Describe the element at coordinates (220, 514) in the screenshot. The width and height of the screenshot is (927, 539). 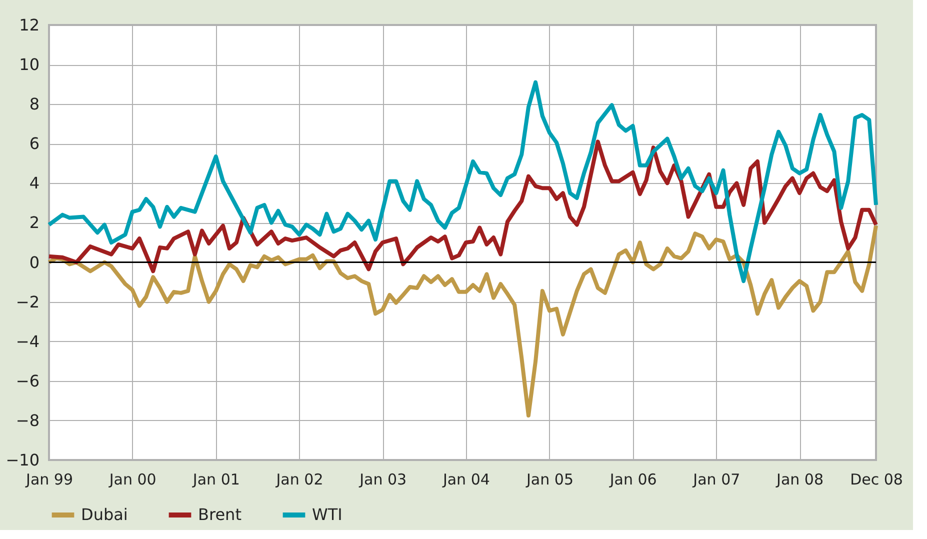
I see `legend-label: Brent` at that location.